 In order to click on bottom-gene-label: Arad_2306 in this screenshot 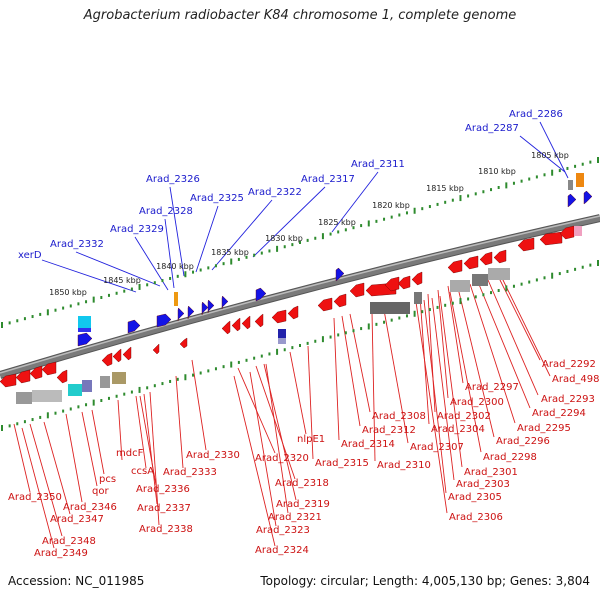, I will do `click(476, 517)`.